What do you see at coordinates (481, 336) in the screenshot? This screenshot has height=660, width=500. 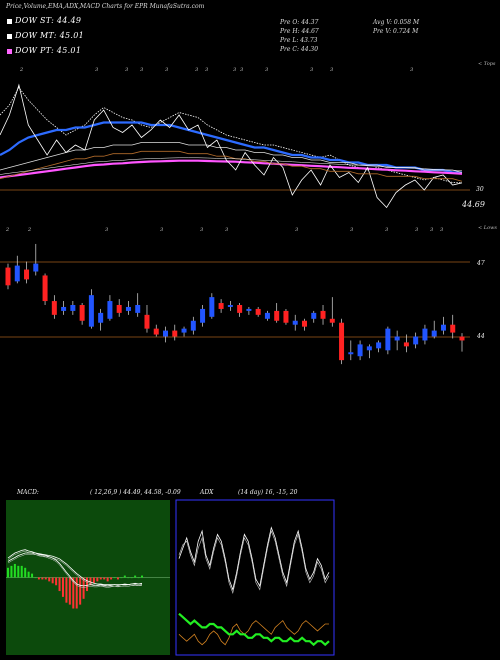 I see `candle-level-44: 44` at bounding box center [481, 336].